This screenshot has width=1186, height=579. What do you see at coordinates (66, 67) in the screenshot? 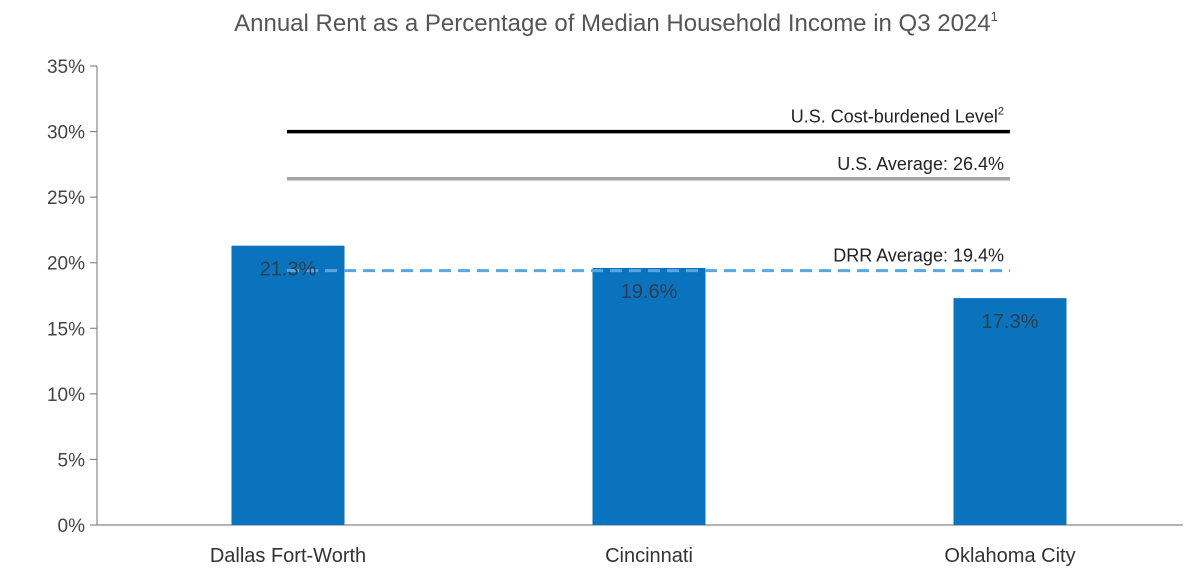
I see `y-tick-label: 35%` at bounding box center [66, 67].